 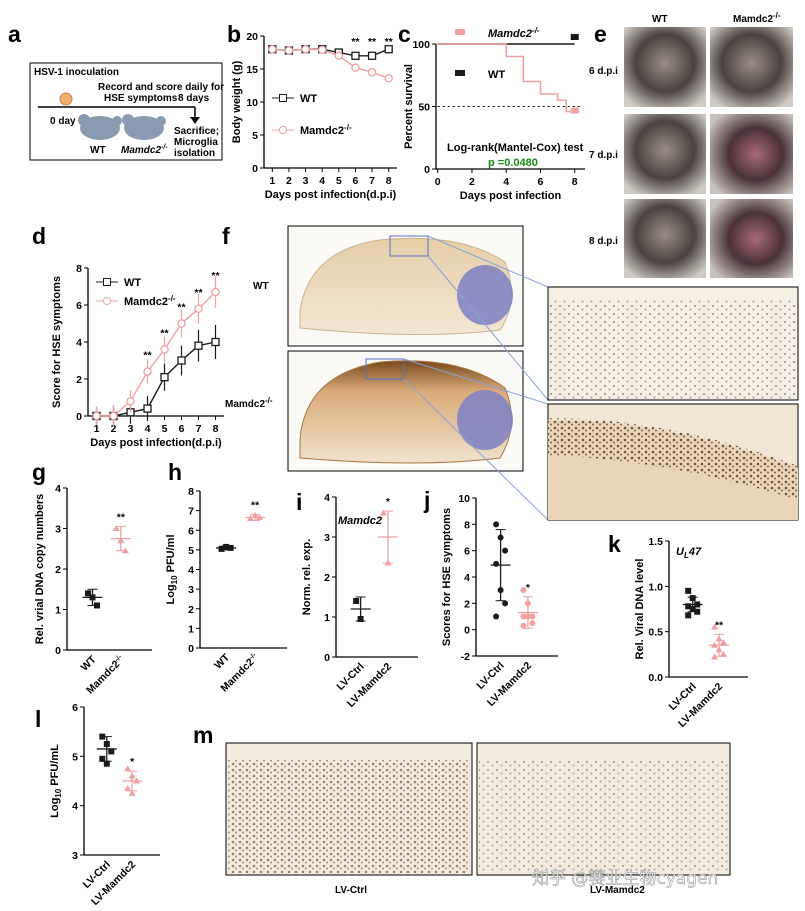 I want to click on i-y-tick-label: 3, so click(x=327, y=538).